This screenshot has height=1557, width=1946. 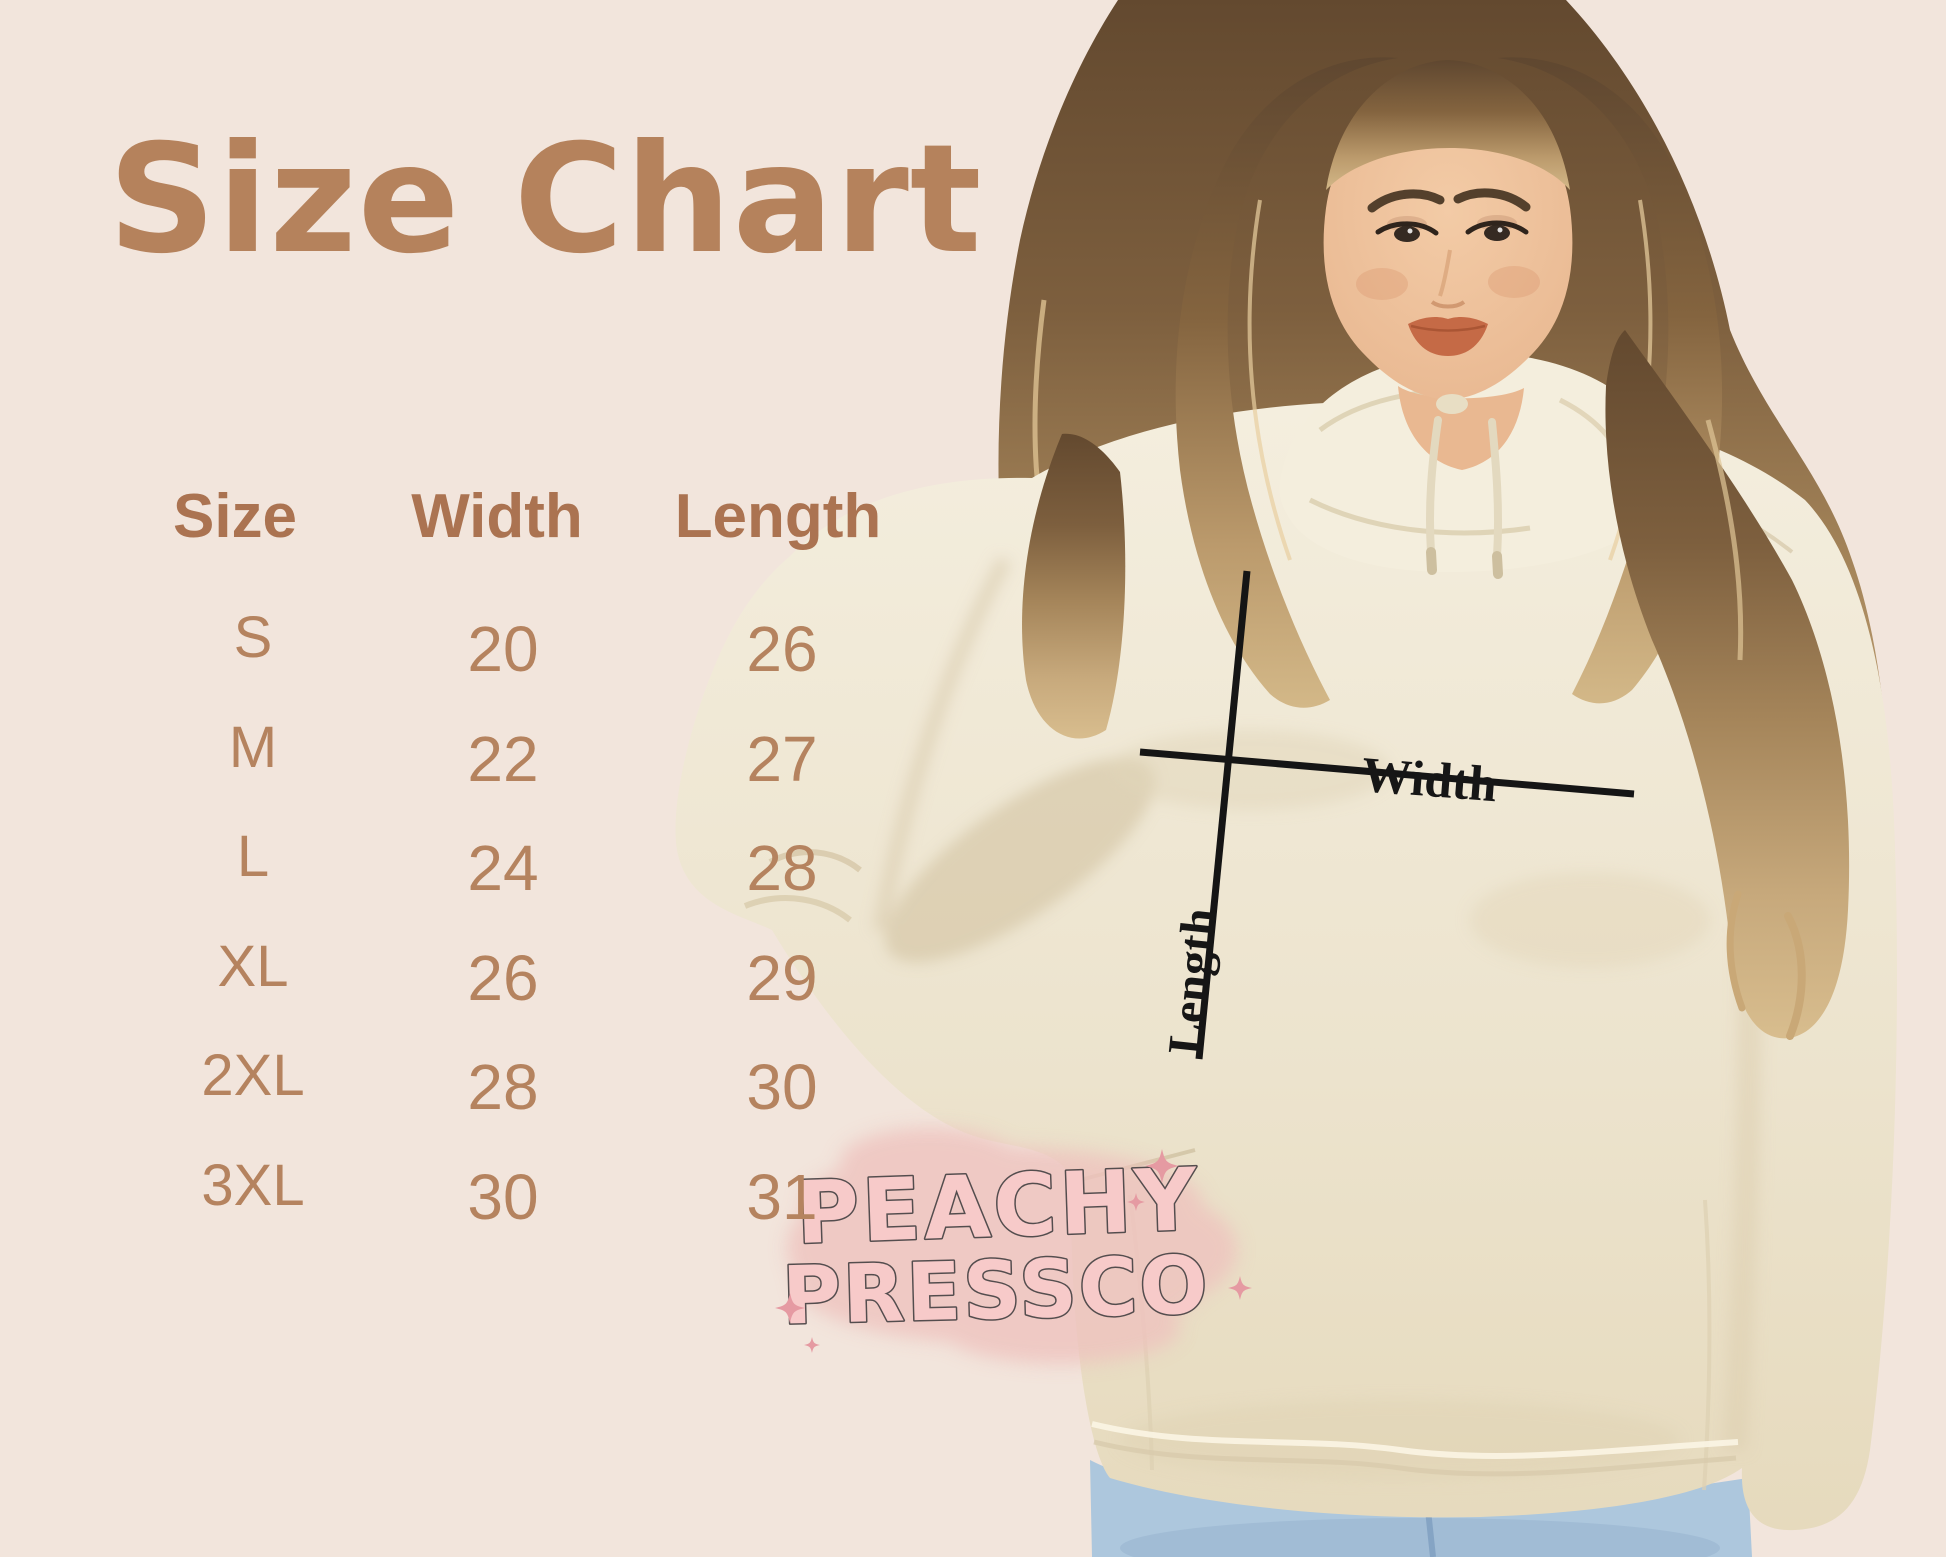 What do you see at coordinates (1407, 234) in the screenshot?
I see `left-eye` at bounding box center [1407, 234].